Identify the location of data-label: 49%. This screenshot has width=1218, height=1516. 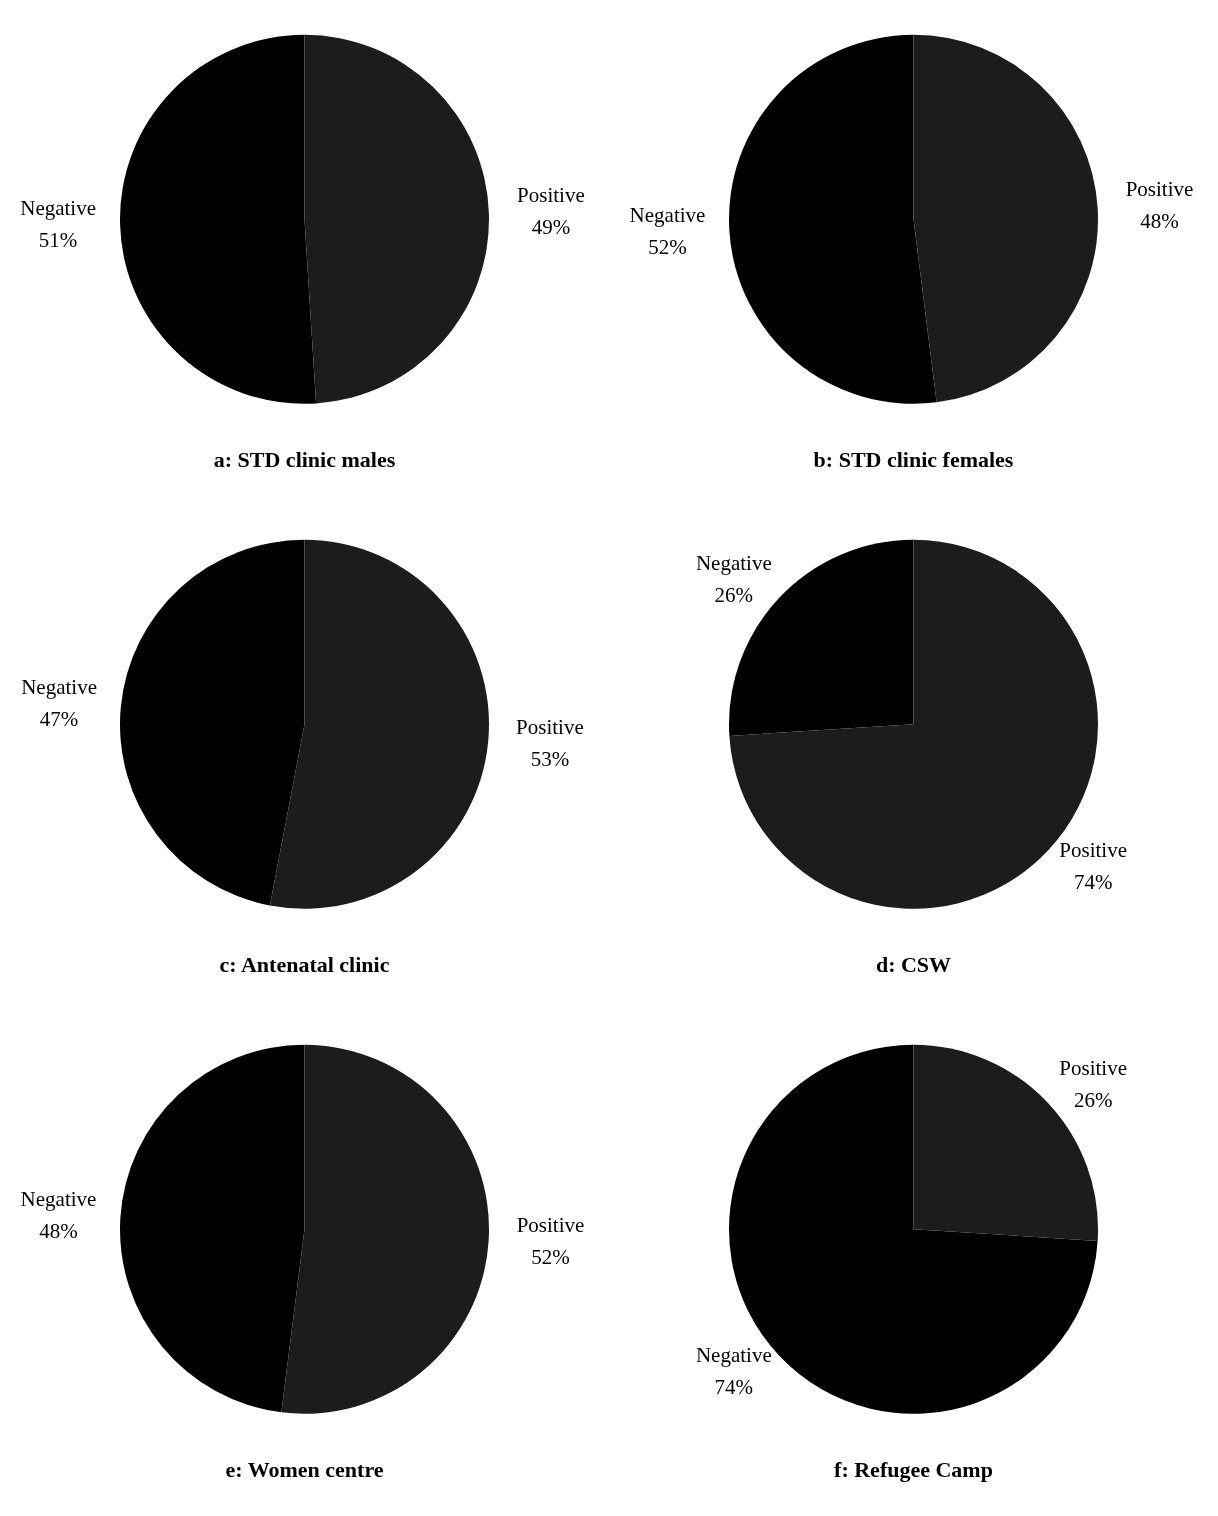
(551, 227).